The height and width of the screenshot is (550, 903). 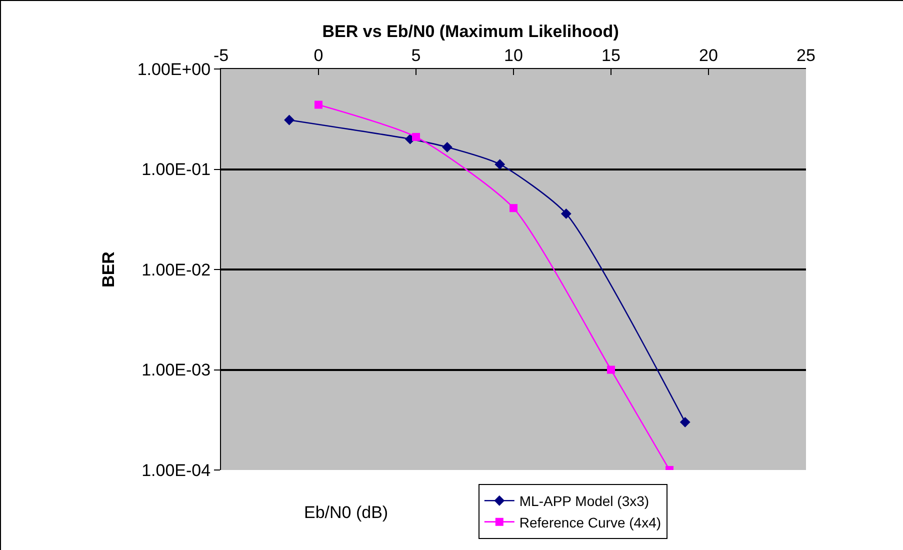 I want to click on x-tick-label: -5, so click(x=221, y=56).